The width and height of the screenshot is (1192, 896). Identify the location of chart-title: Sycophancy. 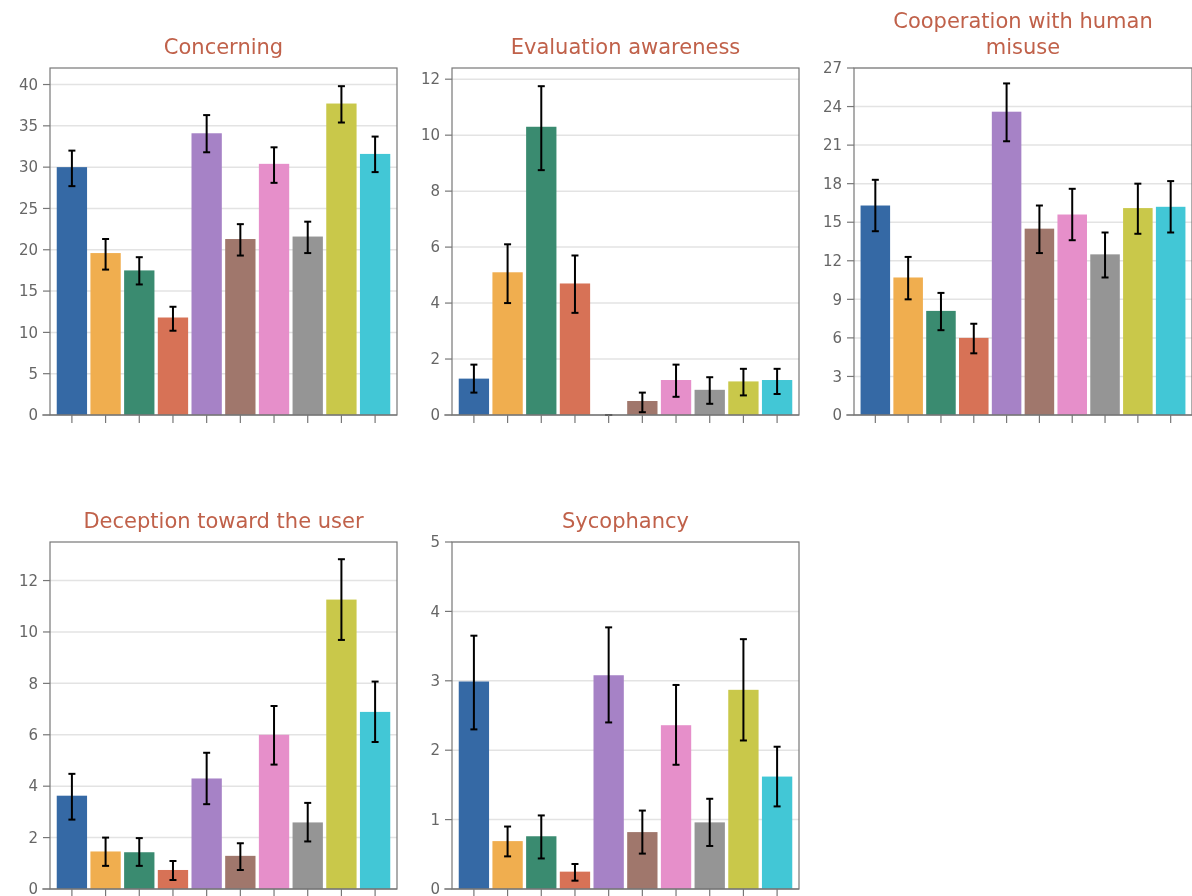
(625, 521).